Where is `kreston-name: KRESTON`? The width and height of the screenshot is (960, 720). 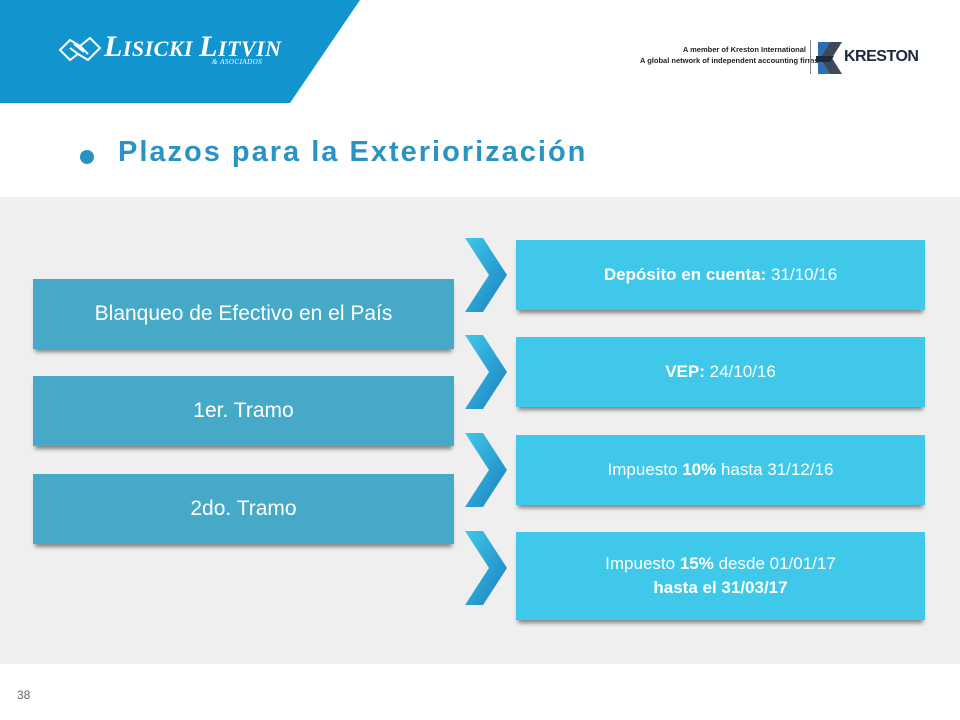
kreston-name: KRESTON is located at coordinates (881, 56).